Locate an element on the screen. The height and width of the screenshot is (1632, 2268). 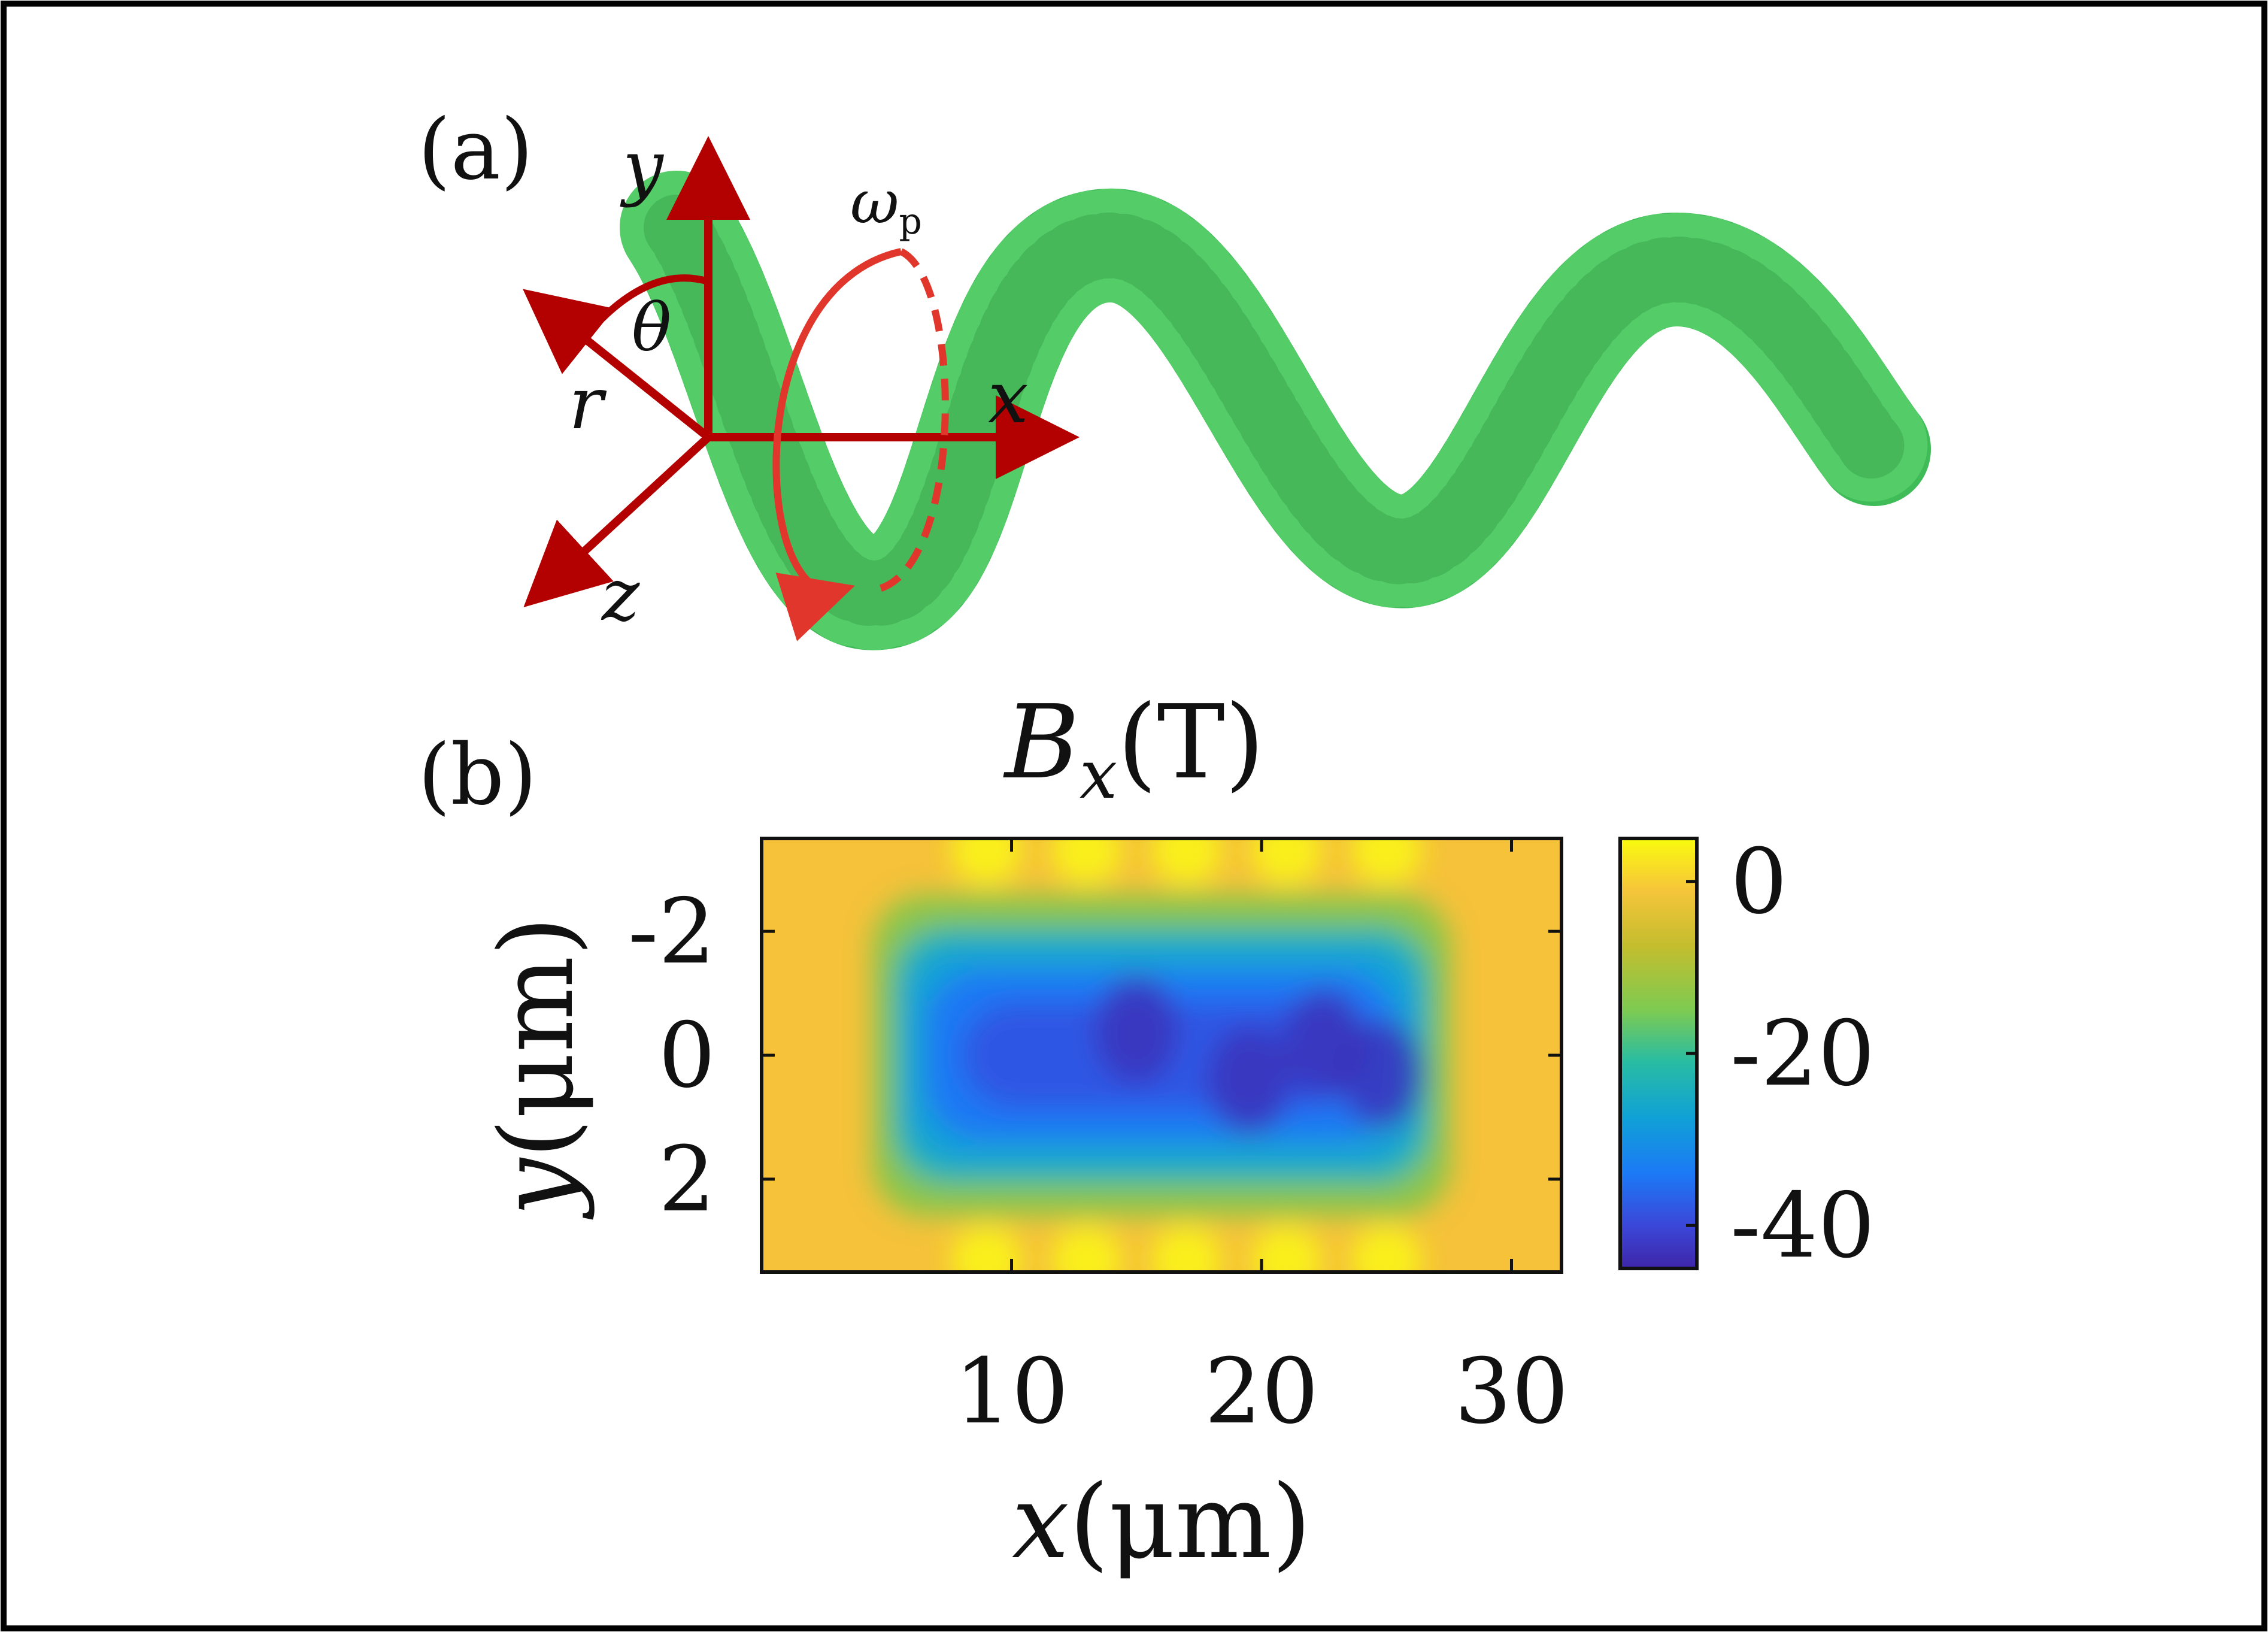
x-axis-title-var: x is located at coordinates (1040, 1522).